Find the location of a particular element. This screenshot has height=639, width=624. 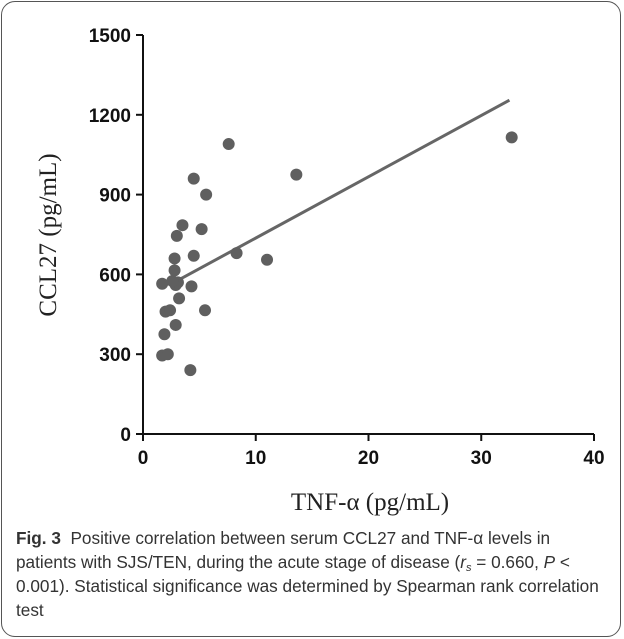

y-axis-label: CCL27 (pg/mL) is located at coordinates (48, 234).